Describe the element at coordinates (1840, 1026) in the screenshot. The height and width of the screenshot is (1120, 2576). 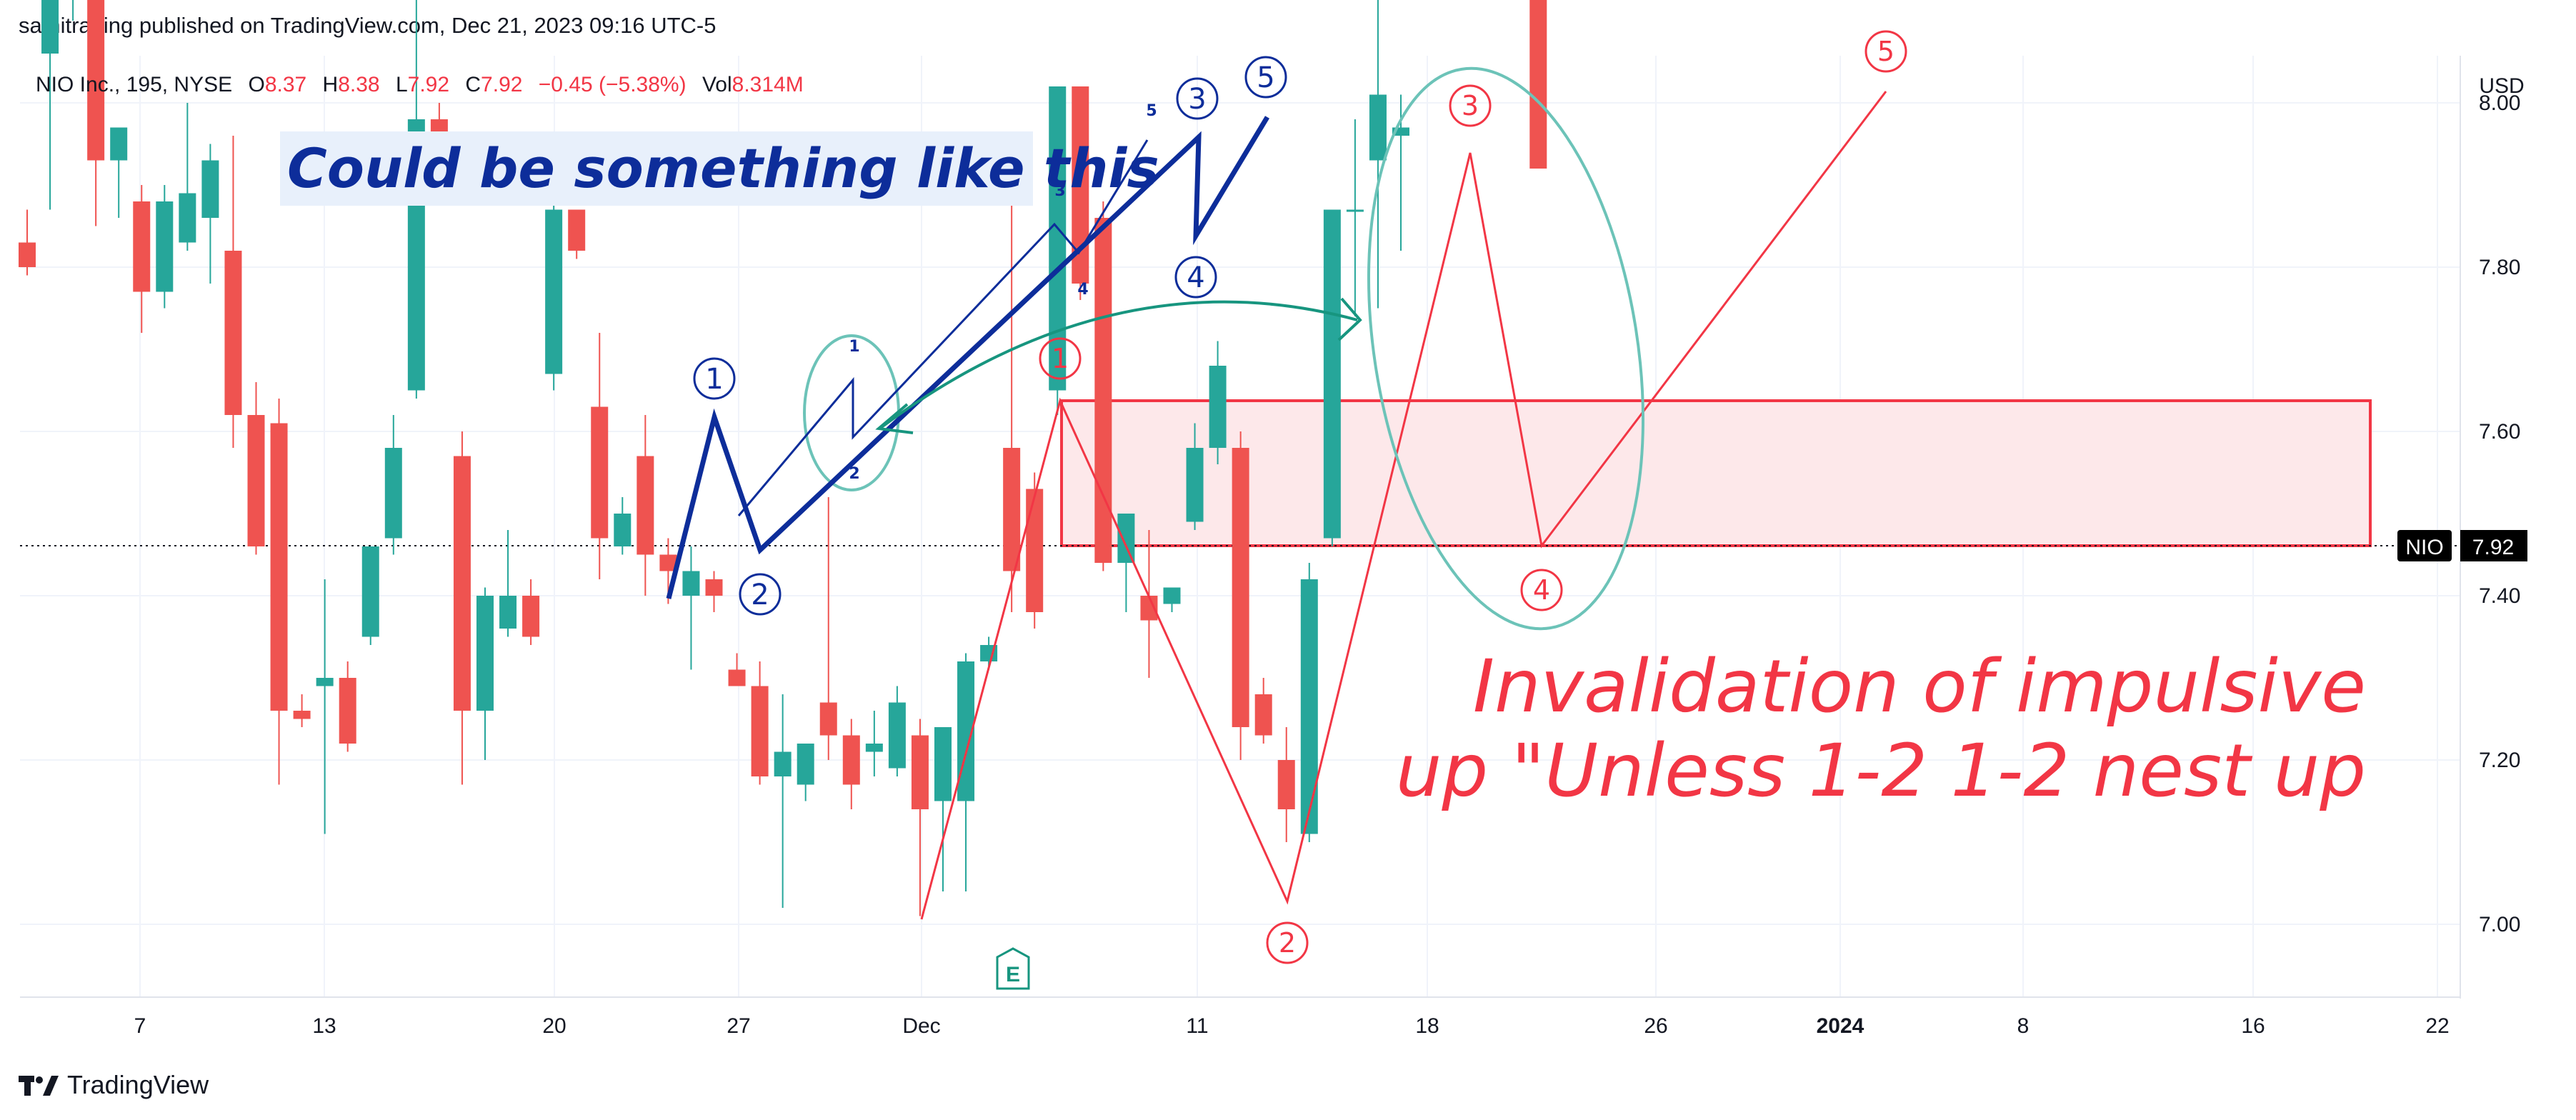
I see `time-tick-label: 2024` at that location.